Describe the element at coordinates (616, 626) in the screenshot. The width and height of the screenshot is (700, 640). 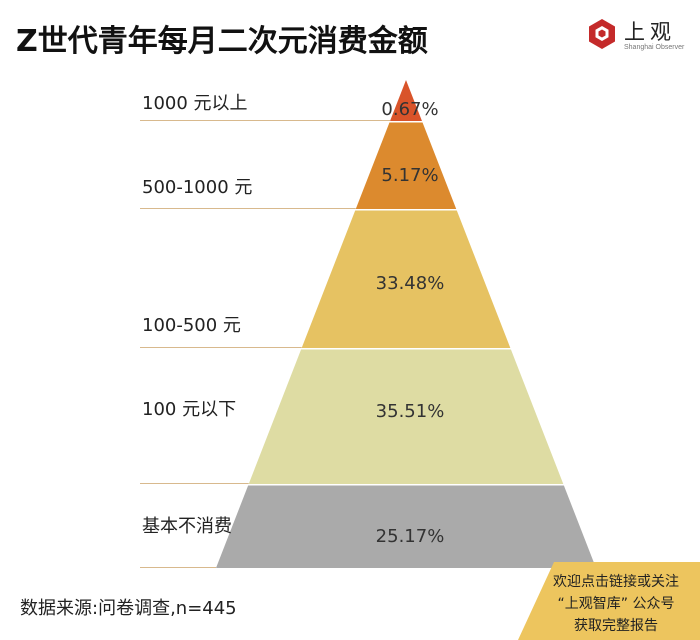
I see `banner-line-3: 获取完整报告` at that location.